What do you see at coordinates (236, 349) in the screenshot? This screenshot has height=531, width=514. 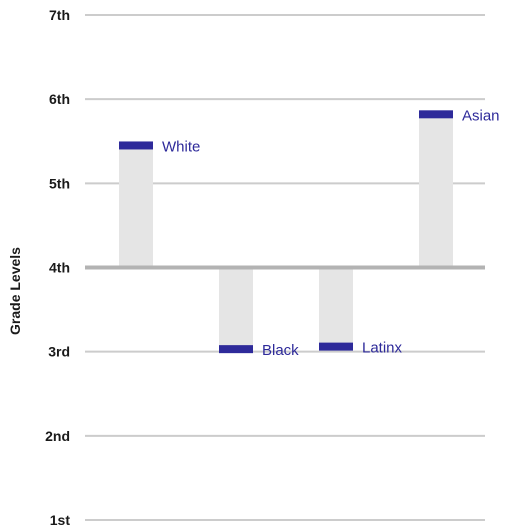 I see `marker-black` at bounding box center [236, 349].